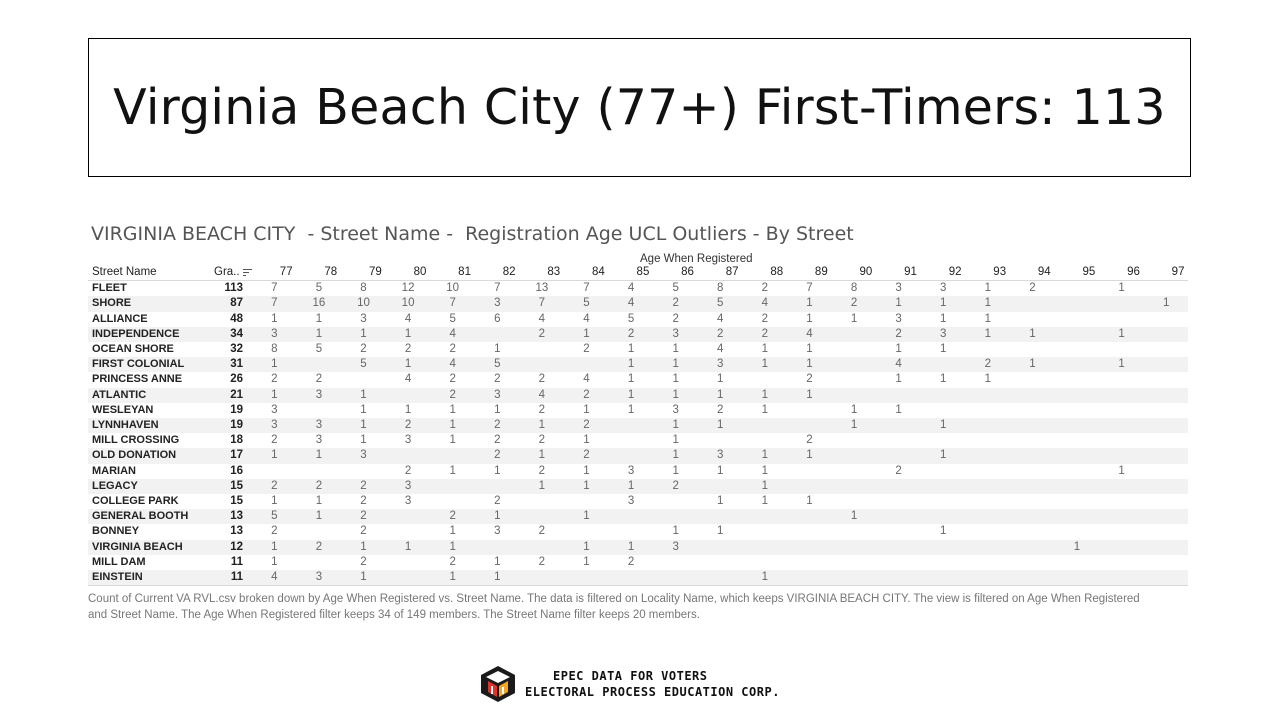  Describe the element at coordinates (145, 486) in the screenshot. I see `street-name-cell: LEGACY` at that location.